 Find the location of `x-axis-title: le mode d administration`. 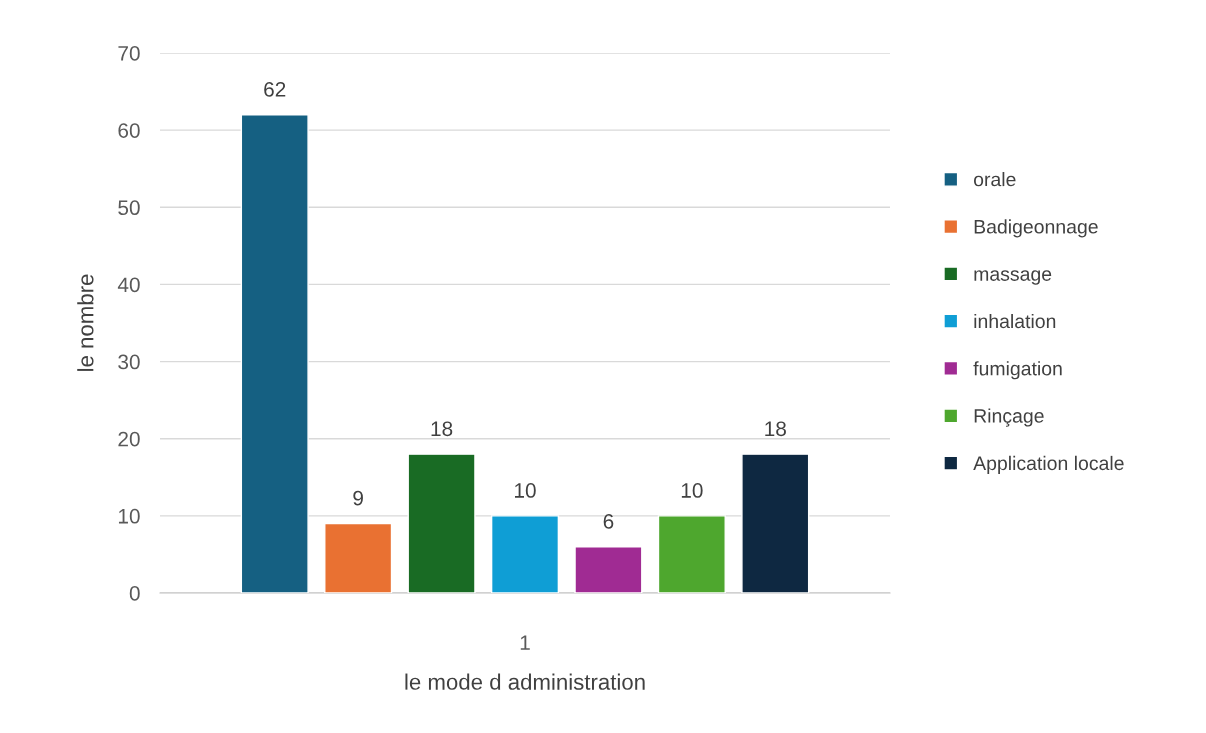

x-axis-title: le mode d administration is located at coordinates (525, 681).